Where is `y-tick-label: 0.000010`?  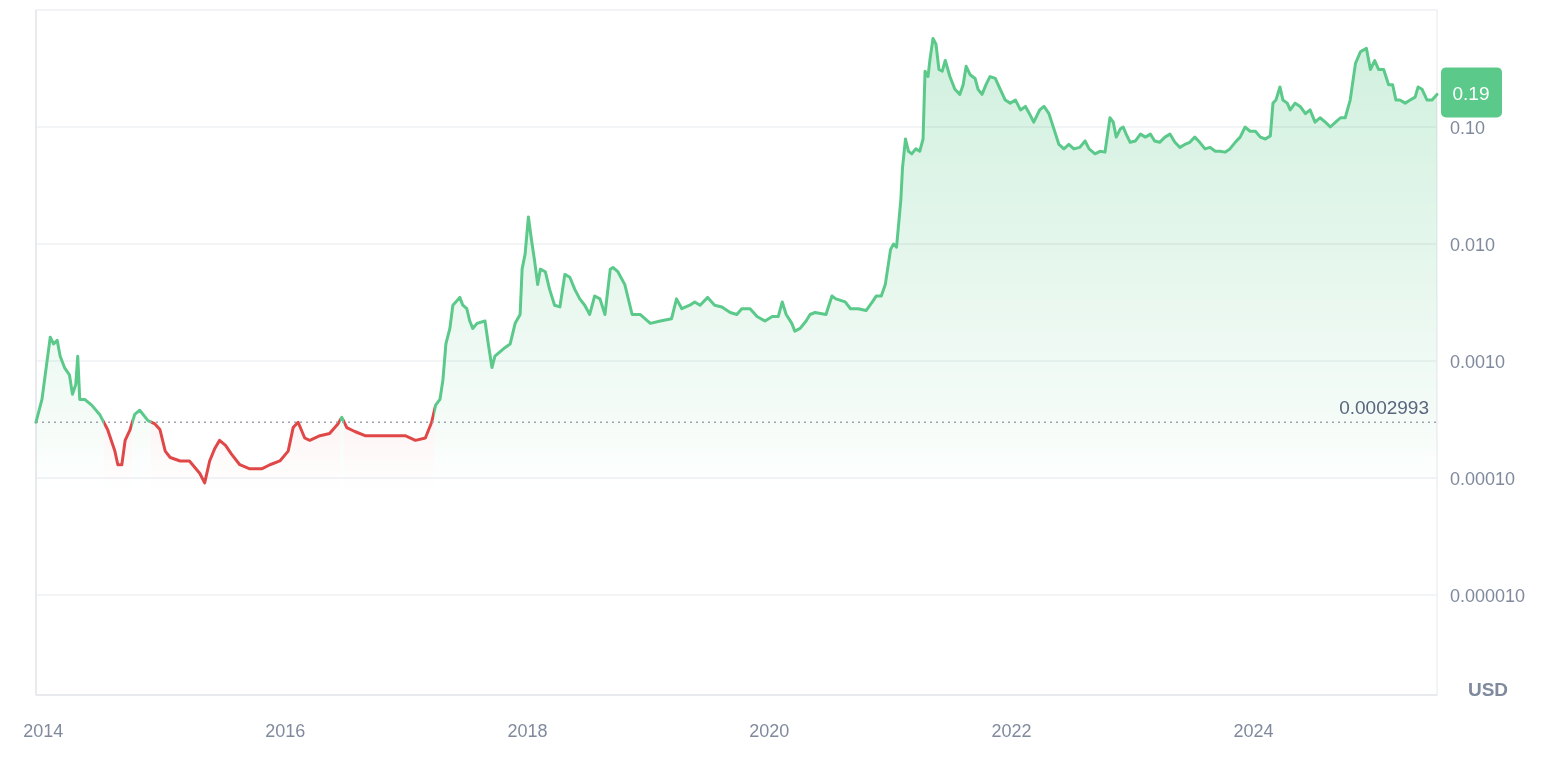 y-tick-label: 0.000010 is located at coordinates (1488, 596).